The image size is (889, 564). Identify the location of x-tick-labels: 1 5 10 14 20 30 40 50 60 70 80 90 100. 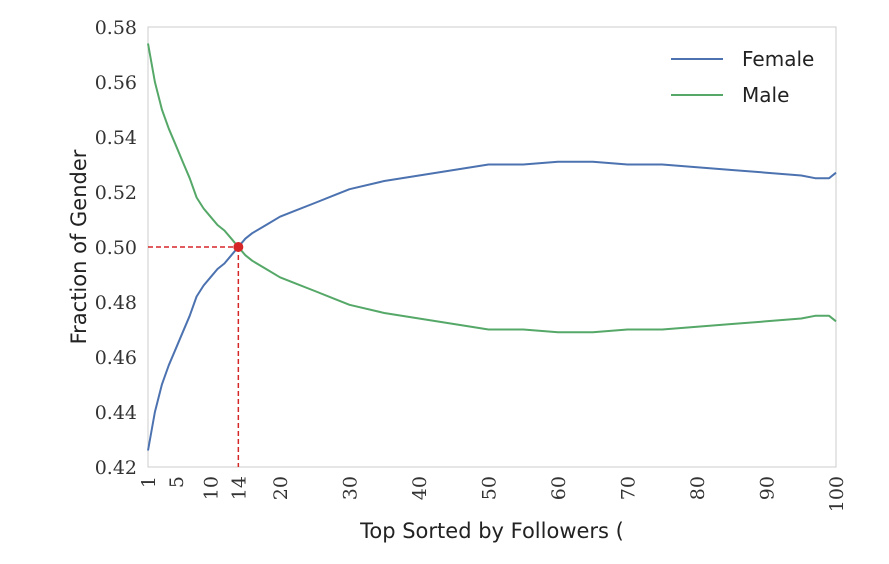
(493, 494).